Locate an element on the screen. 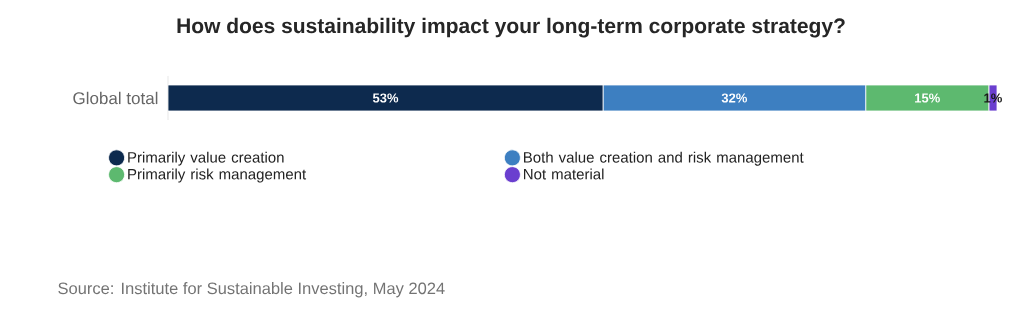 This screenshot has width=1024, height=327. data-label: 1% is located at coordinates (993, 98).